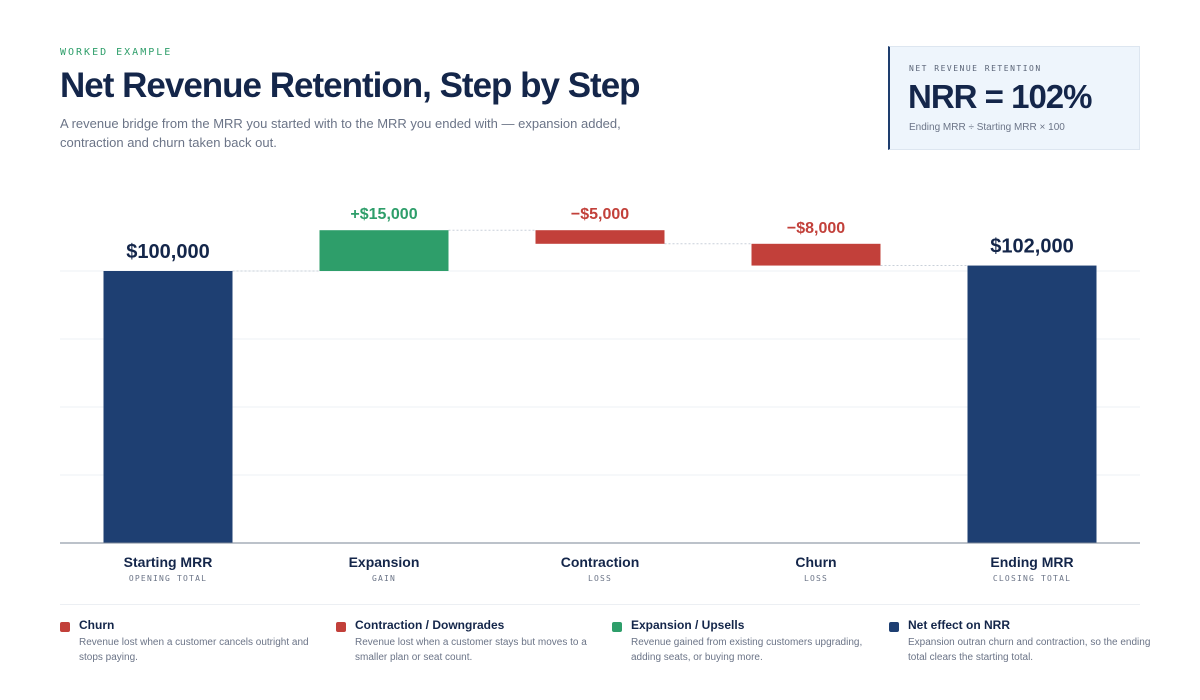 The width and height of the screenshot is (1200, 700). Describe the element at coordinates (168, 562) in the screenshot. I see `category-label-starting-mrr: Starting MRR` at that location.